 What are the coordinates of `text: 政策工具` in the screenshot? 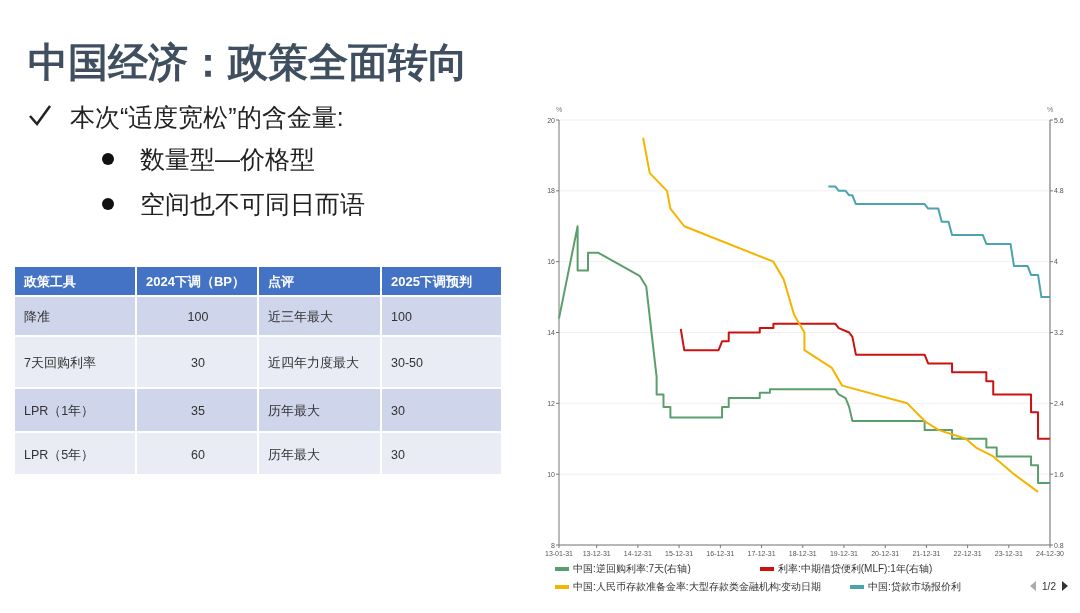 It's located at (49, 281).